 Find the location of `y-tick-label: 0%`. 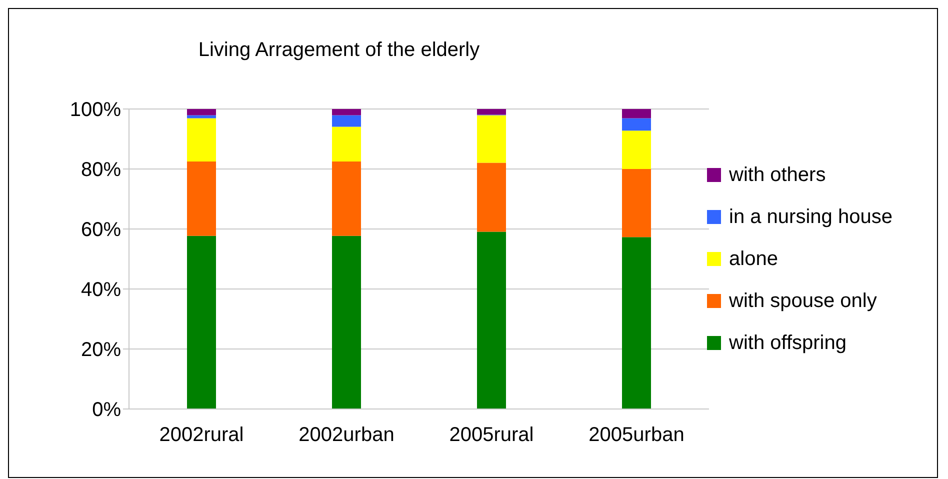

y-tick-label: 0% is located at coordinates (107, 410).